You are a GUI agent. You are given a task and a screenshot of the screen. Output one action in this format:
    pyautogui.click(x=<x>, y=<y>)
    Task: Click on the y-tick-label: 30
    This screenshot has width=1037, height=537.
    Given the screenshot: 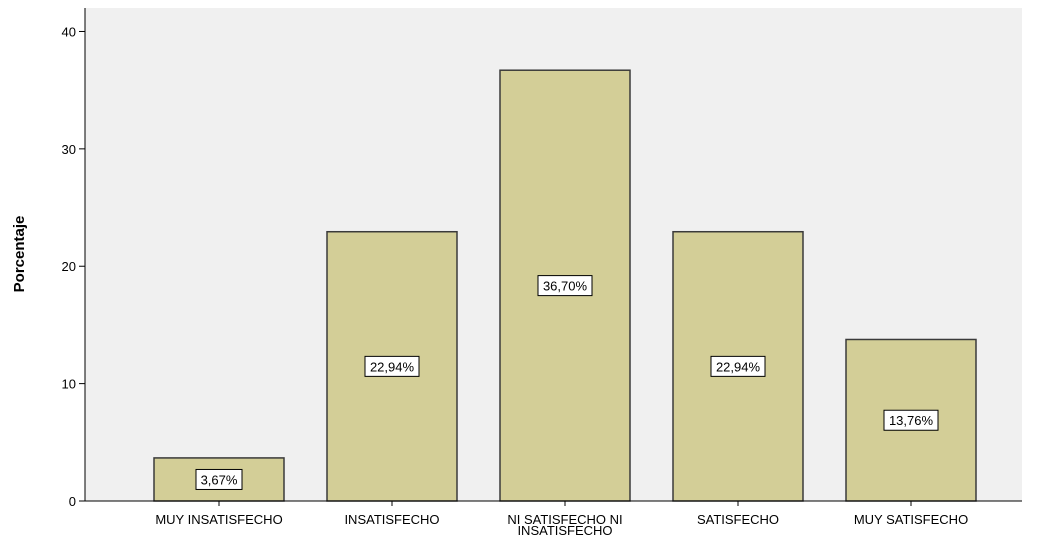 What is the action you would take?
    pyautogui.click(x=69, y=149)
    